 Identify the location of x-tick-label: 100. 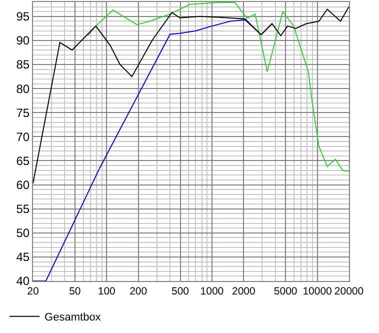
(107, 292).